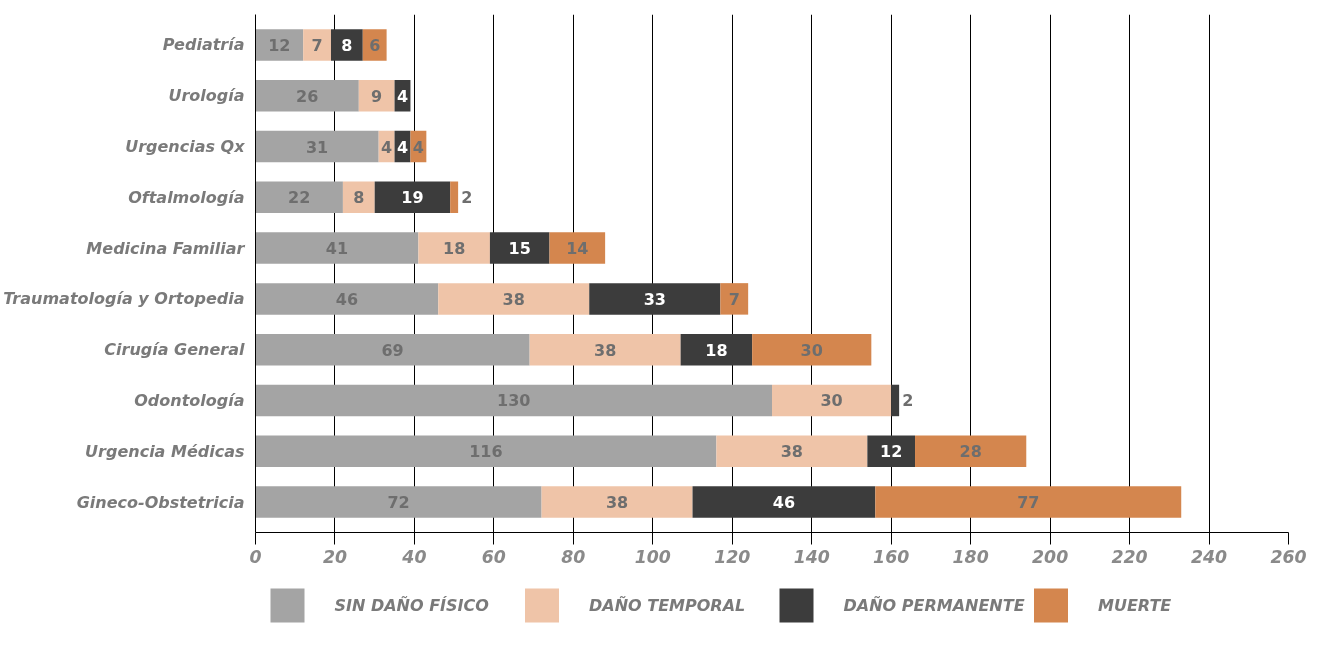  I want to click on x-tick-label: 240, so click(1209, 556).